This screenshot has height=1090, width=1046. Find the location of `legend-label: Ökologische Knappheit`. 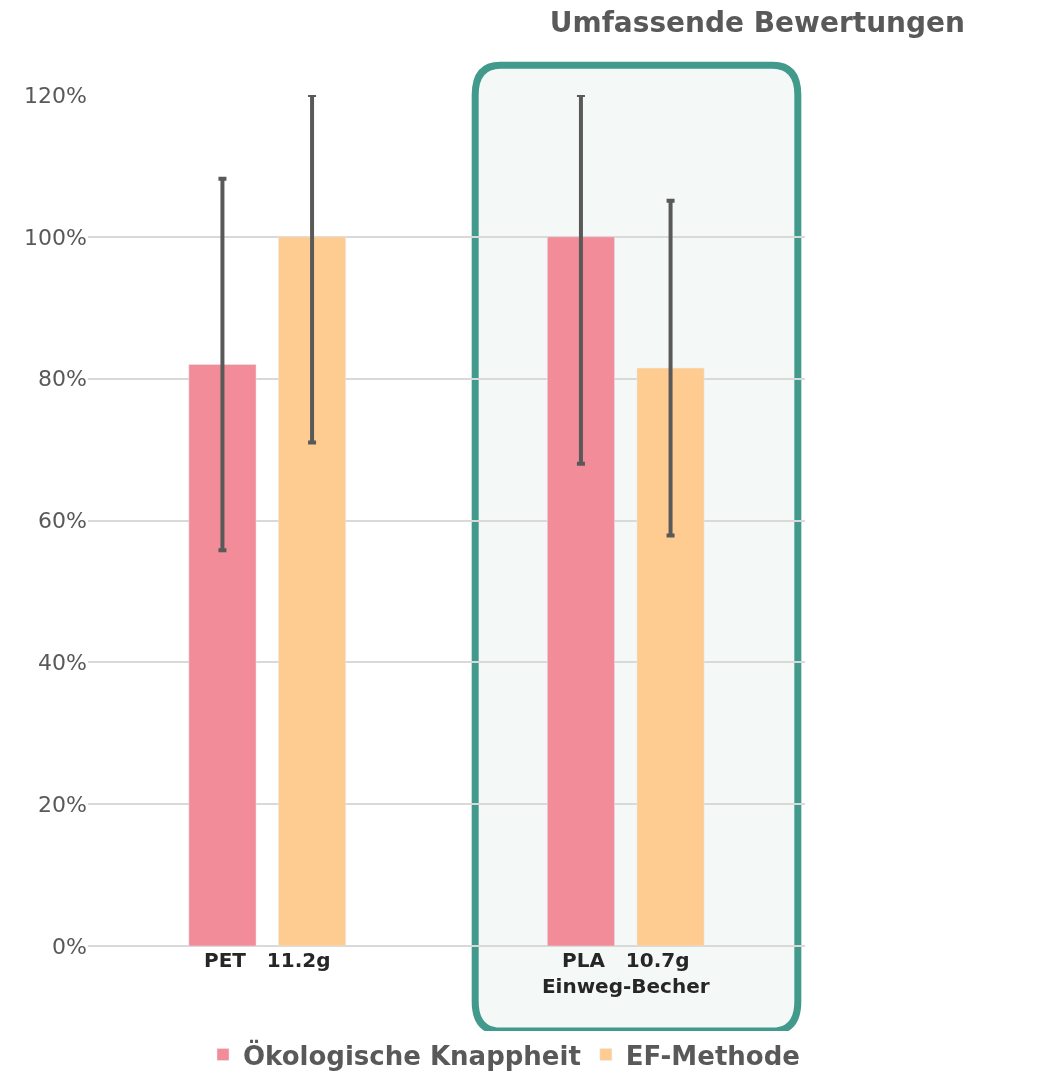

legend-label: Ökologische Knappheit is located at coordinates (412, 1054).